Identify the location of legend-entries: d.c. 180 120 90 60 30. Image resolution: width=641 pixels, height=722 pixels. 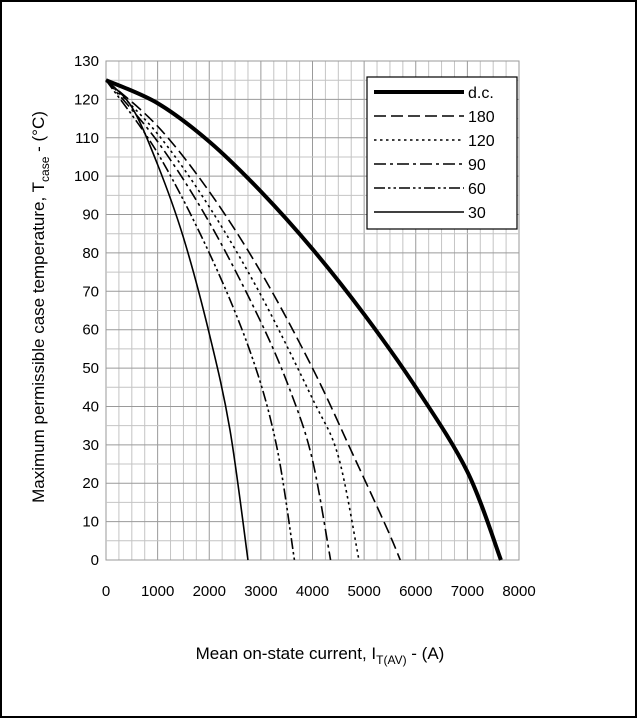
(434, 153).